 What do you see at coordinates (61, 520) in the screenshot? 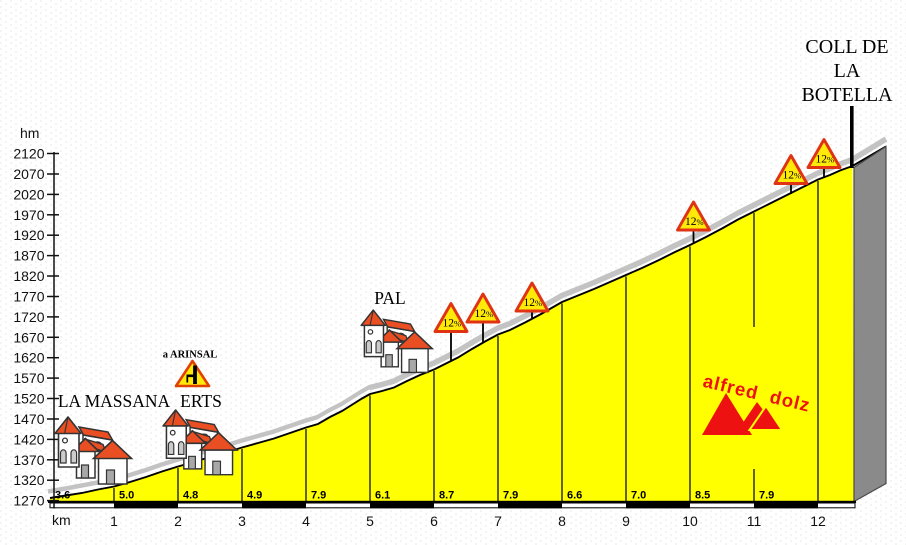
I see `svg-text: km` at bounding box center [61, 520].